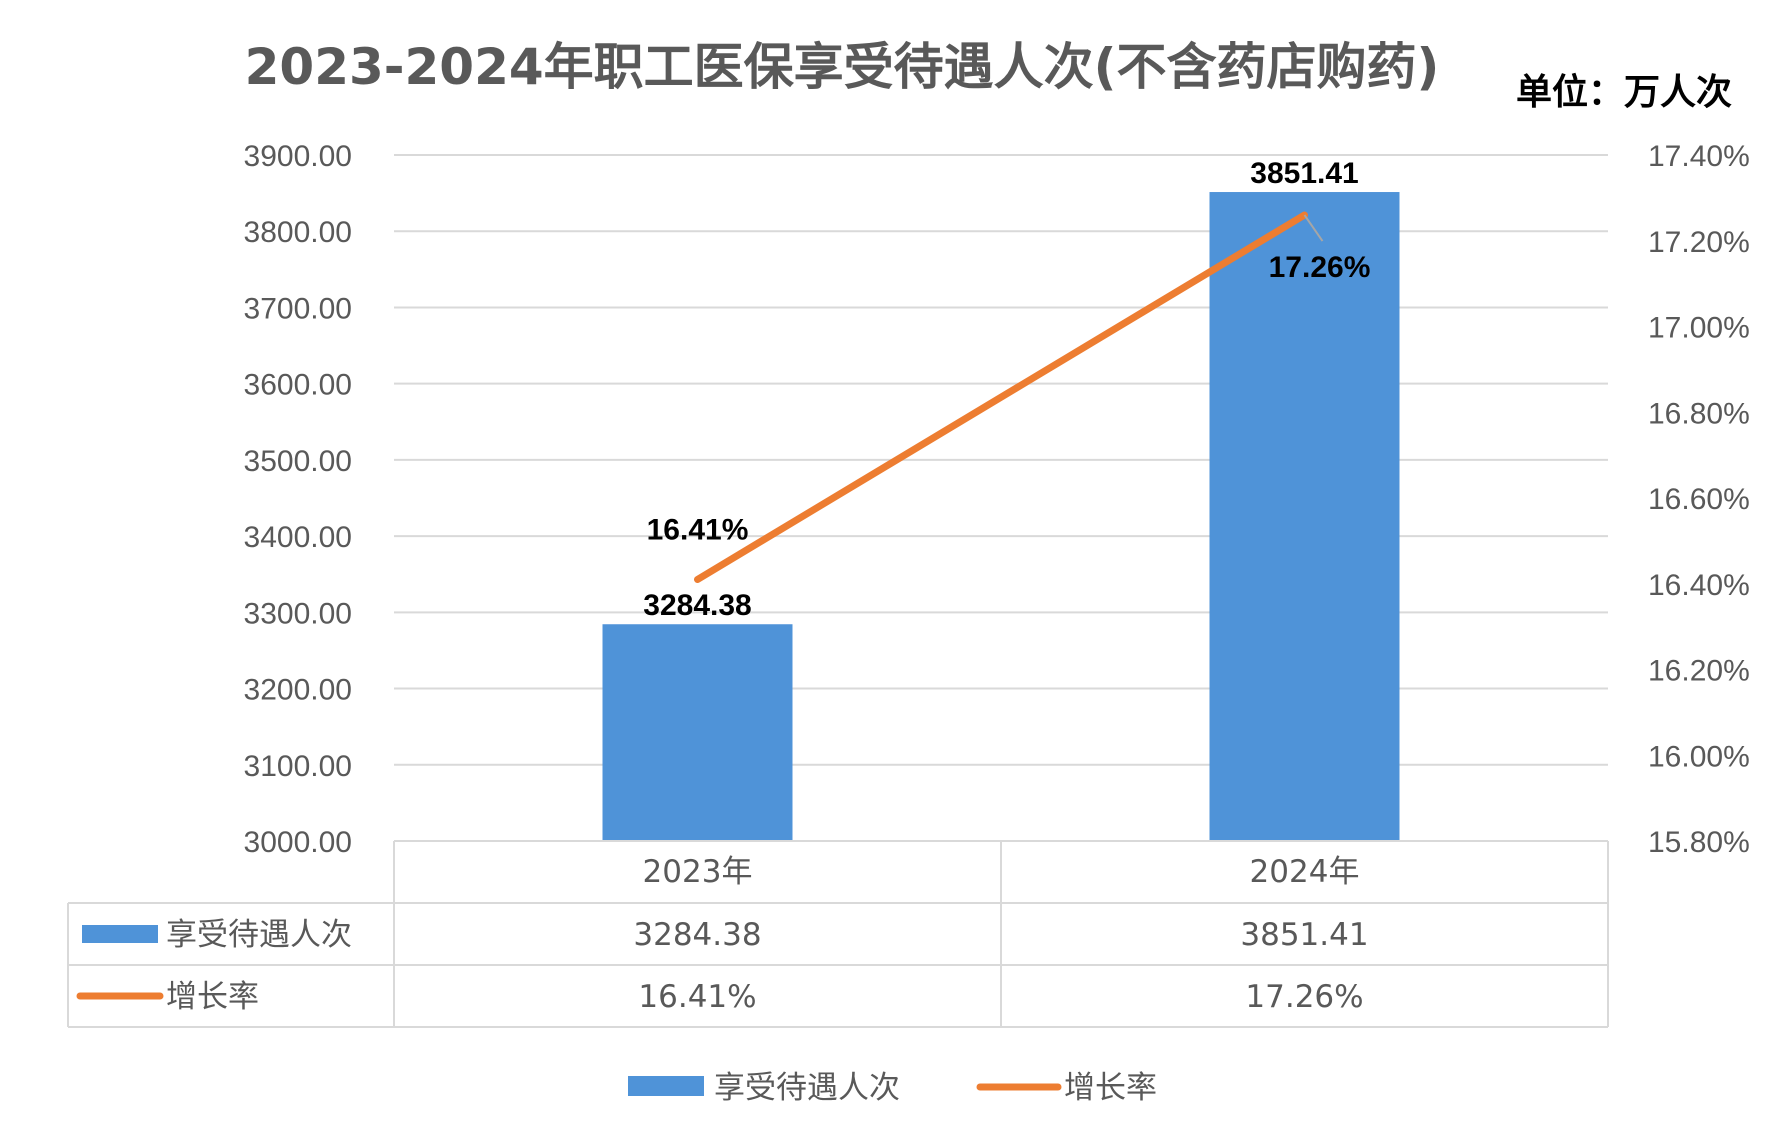 Image resolution: width=1769 pixels, height=1133 pixels. What do you see at coordinates (1699, 413) in the screenshot?
I see `right-tick-label: 16.80%` at bounding box center [1699, 413].